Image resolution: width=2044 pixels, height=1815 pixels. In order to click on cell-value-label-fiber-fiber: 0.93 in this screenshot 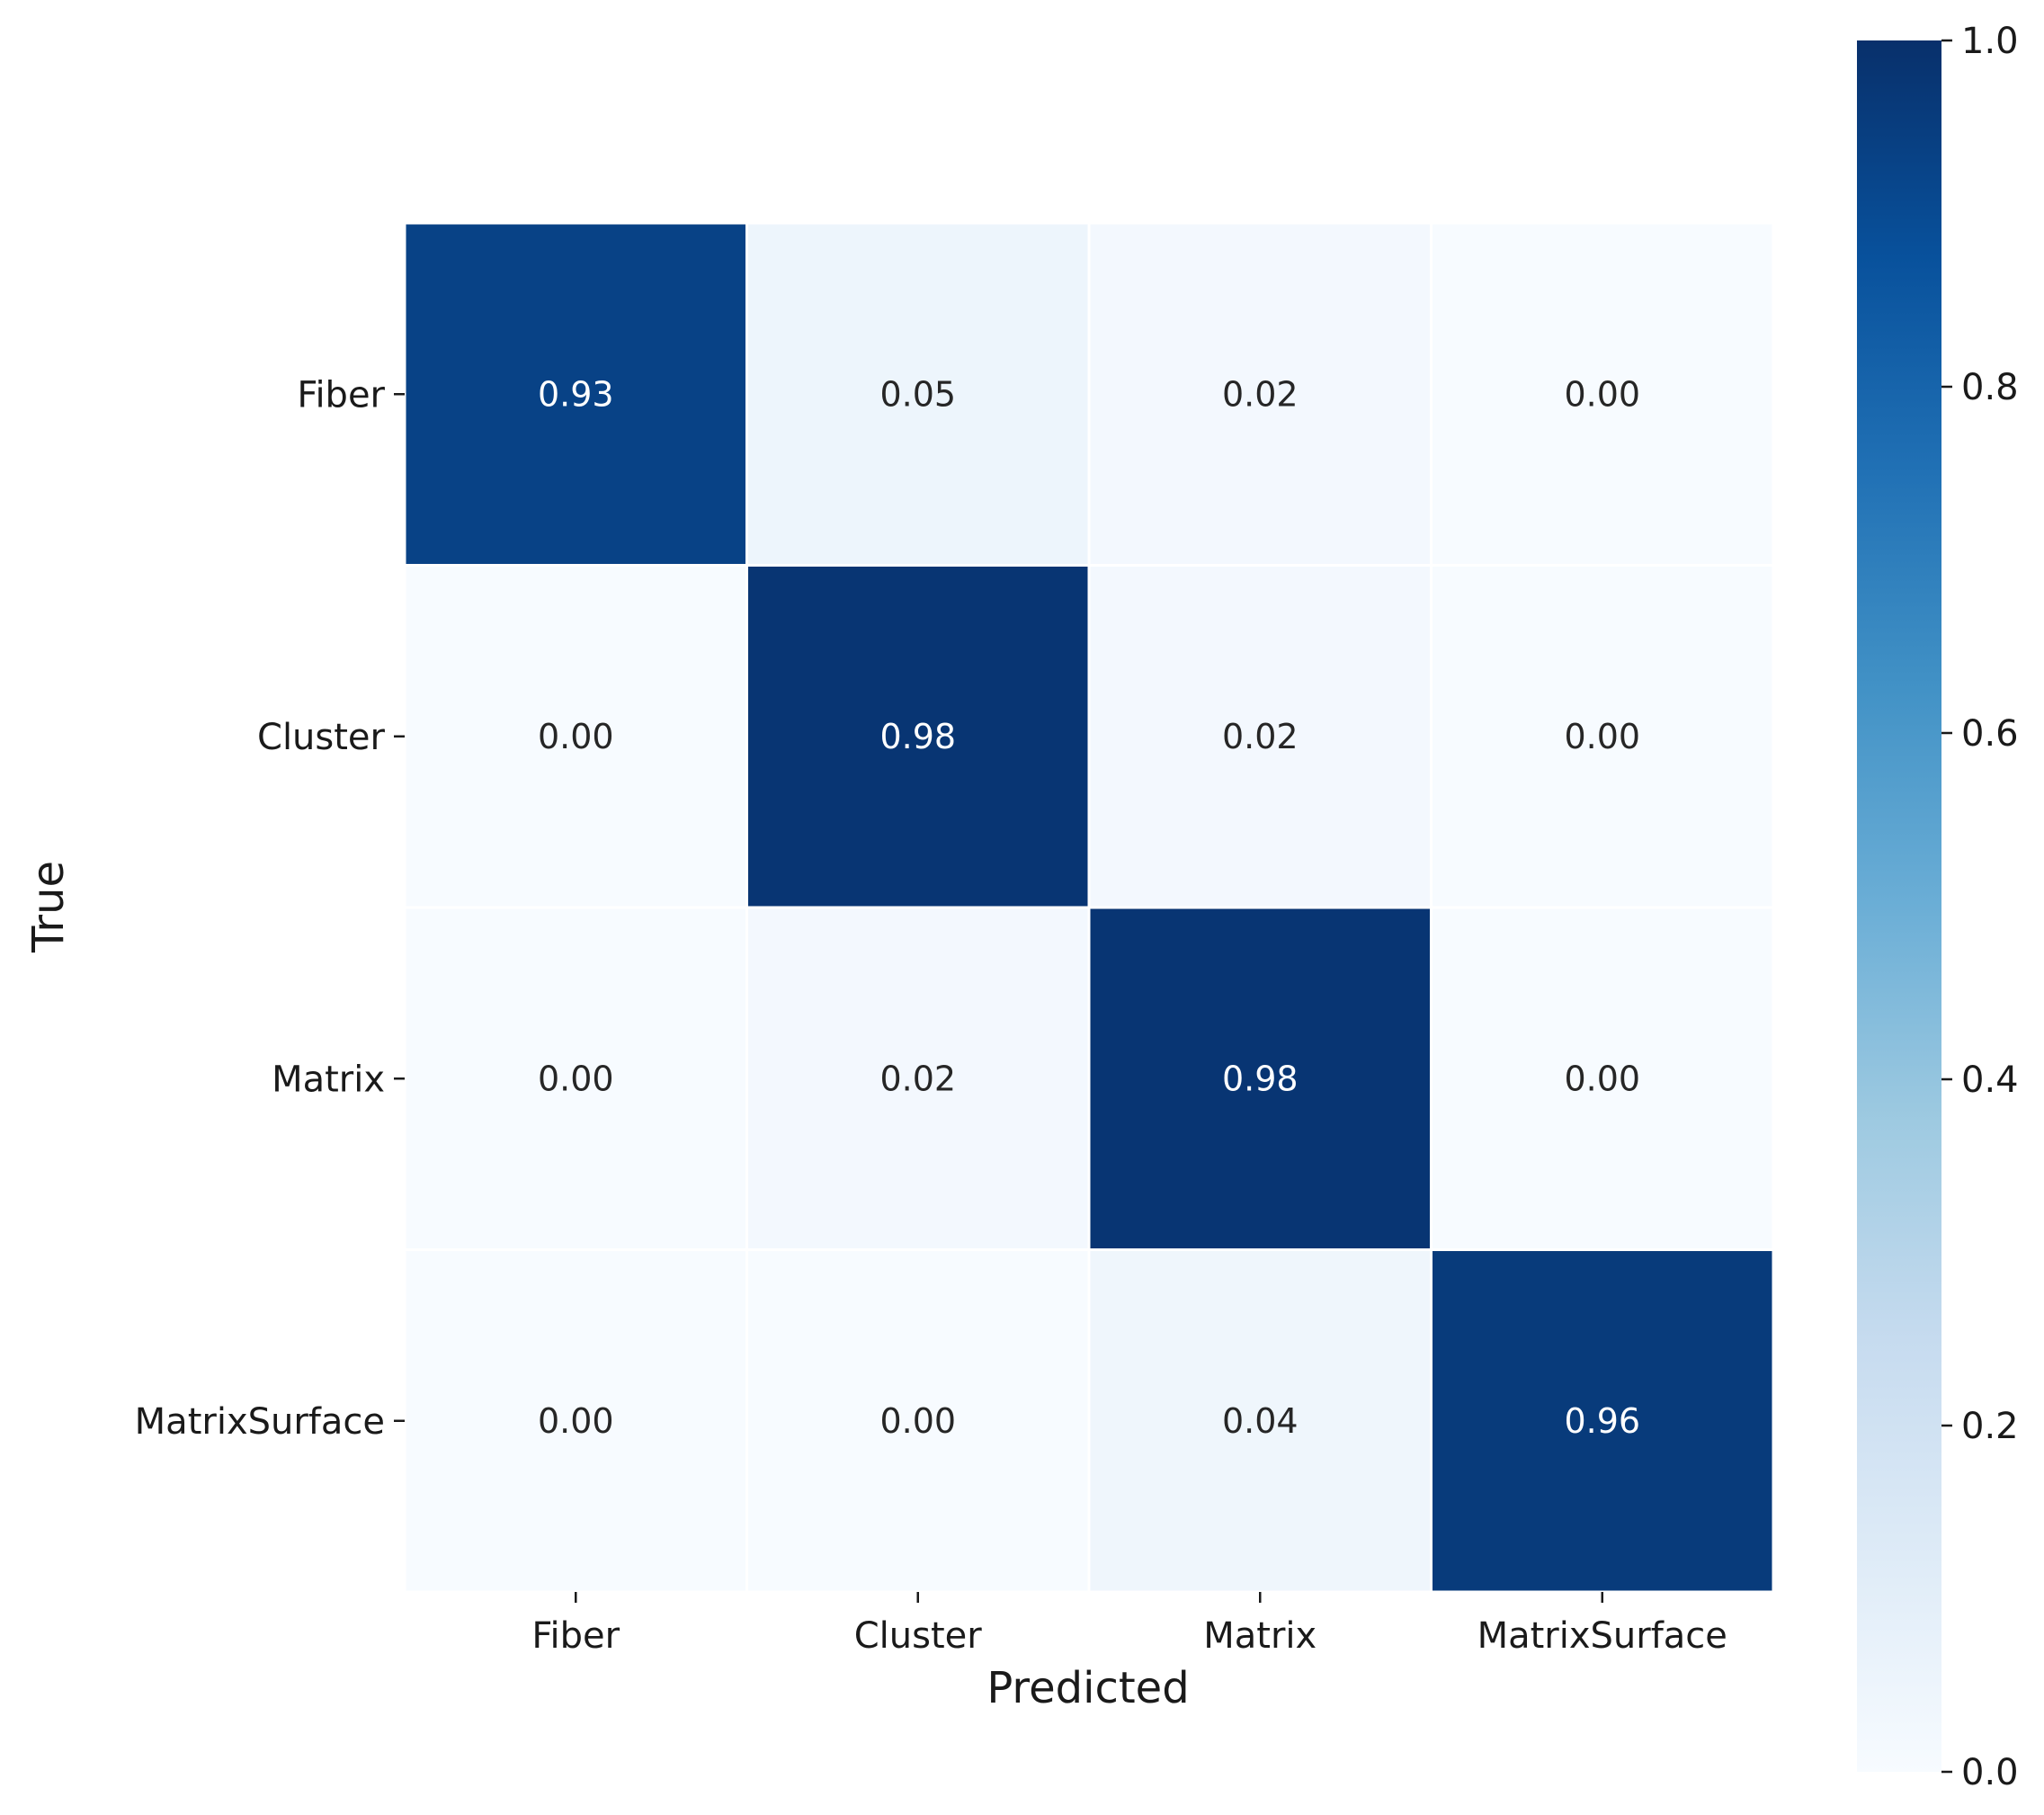, I will do `click(576, 394)`.